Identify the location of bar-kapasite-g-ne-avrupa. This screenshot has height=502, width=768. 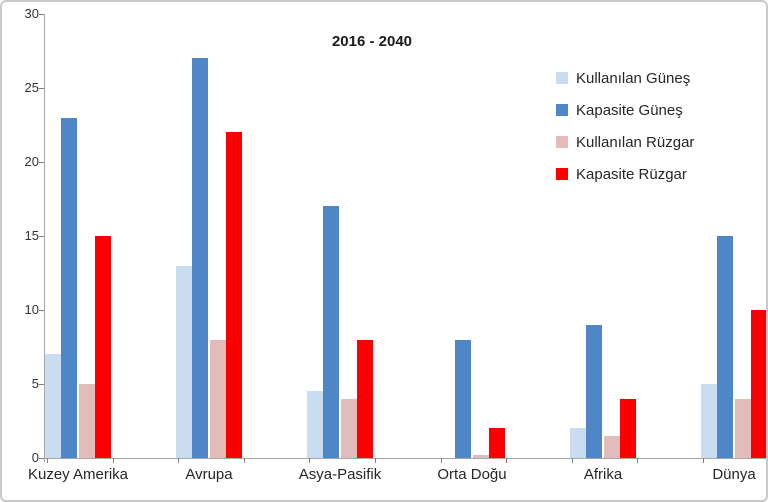
(200, 258).